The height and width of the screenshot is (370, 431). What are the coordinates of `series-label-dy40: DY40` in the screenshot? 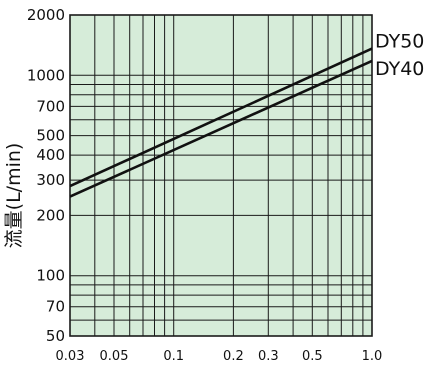 It's located at (399, 69).